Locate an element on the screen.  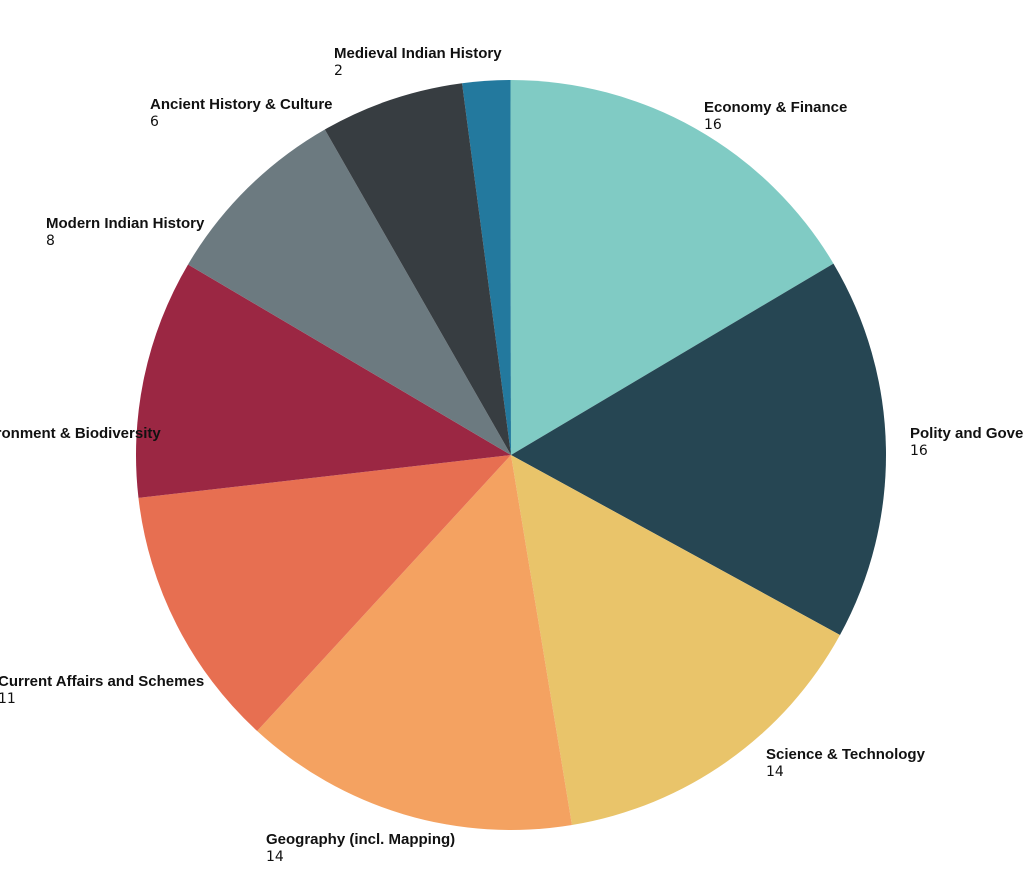
slice-label: Geography (incl. Mapping) is located at coordinates (360, 839).